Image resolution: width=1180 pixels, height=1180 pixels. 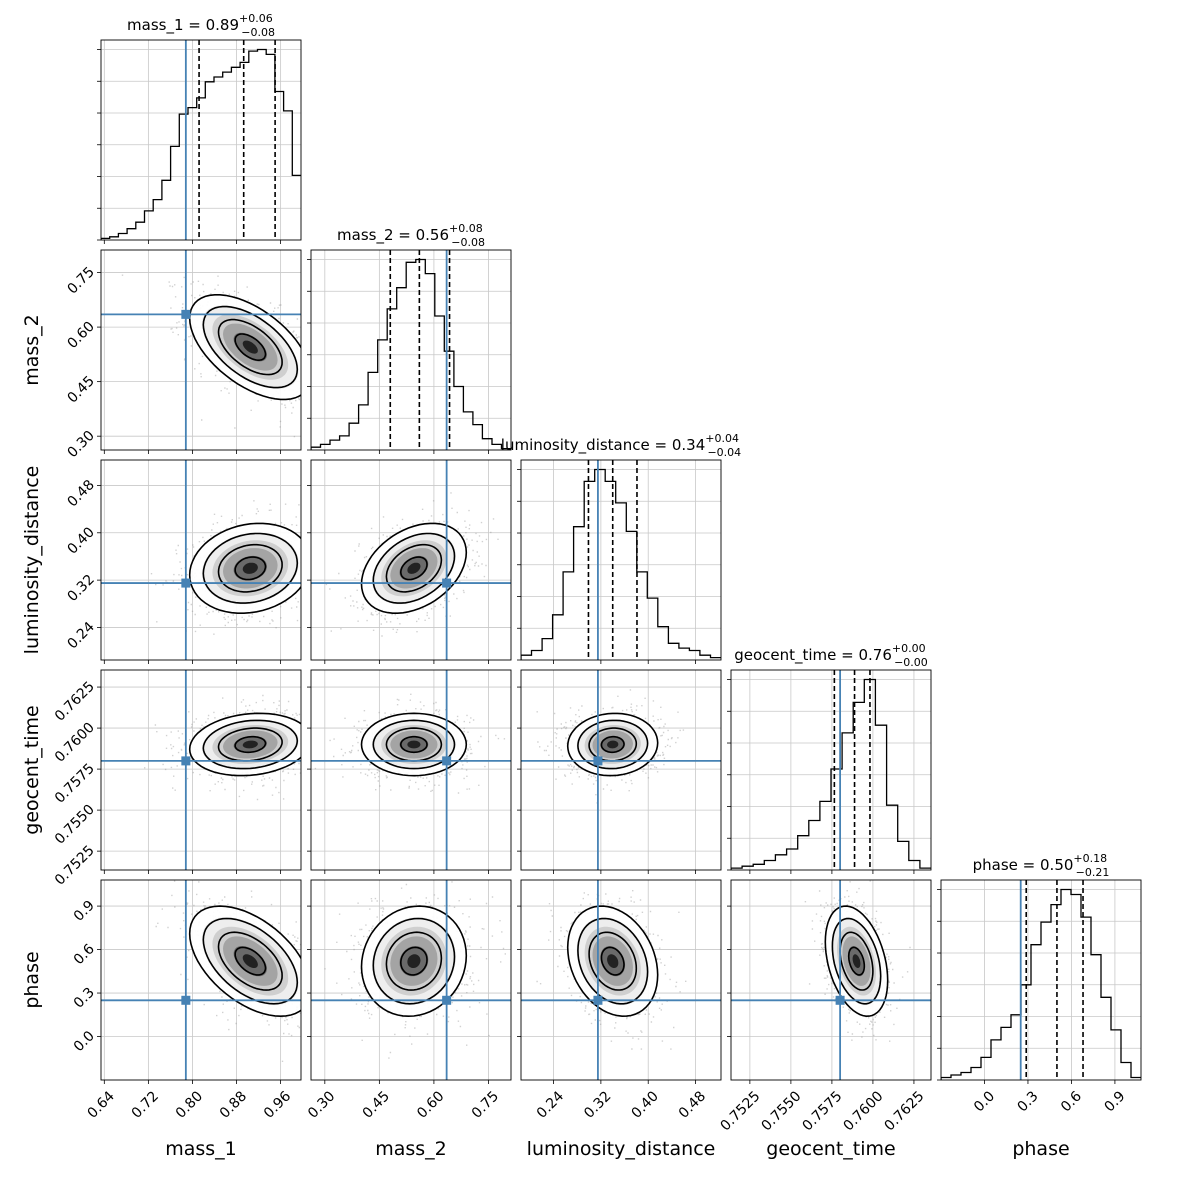 I want to click on y-tick-label: 0.30, so click(x=80, y=444).